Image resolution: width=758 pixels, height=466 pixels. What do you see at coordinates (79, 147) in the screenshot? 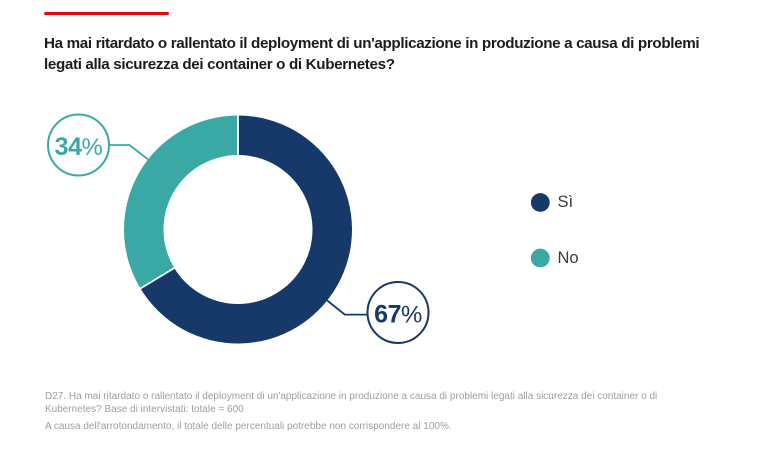
I see `svg-text: 34%` at bounding box center [79, 147].